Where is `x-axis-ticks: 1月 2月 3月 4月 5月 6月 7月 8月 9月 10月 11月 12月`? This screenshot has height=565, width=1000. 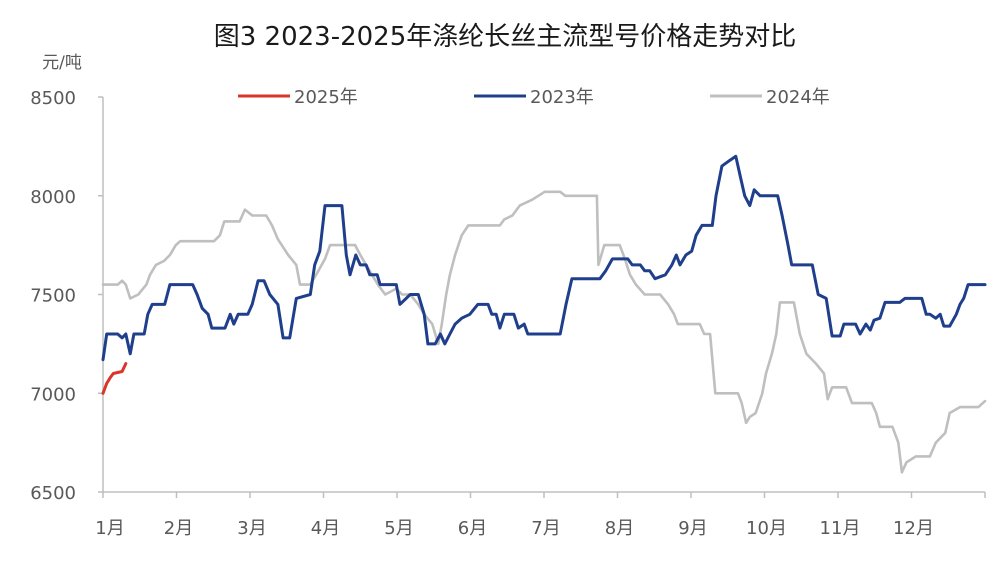
x-axis-ticks: 1月 2月 3月 4月 5月 6月 7月 8月 9月 10月 11月 12月 is located at coordinates (540, 515).